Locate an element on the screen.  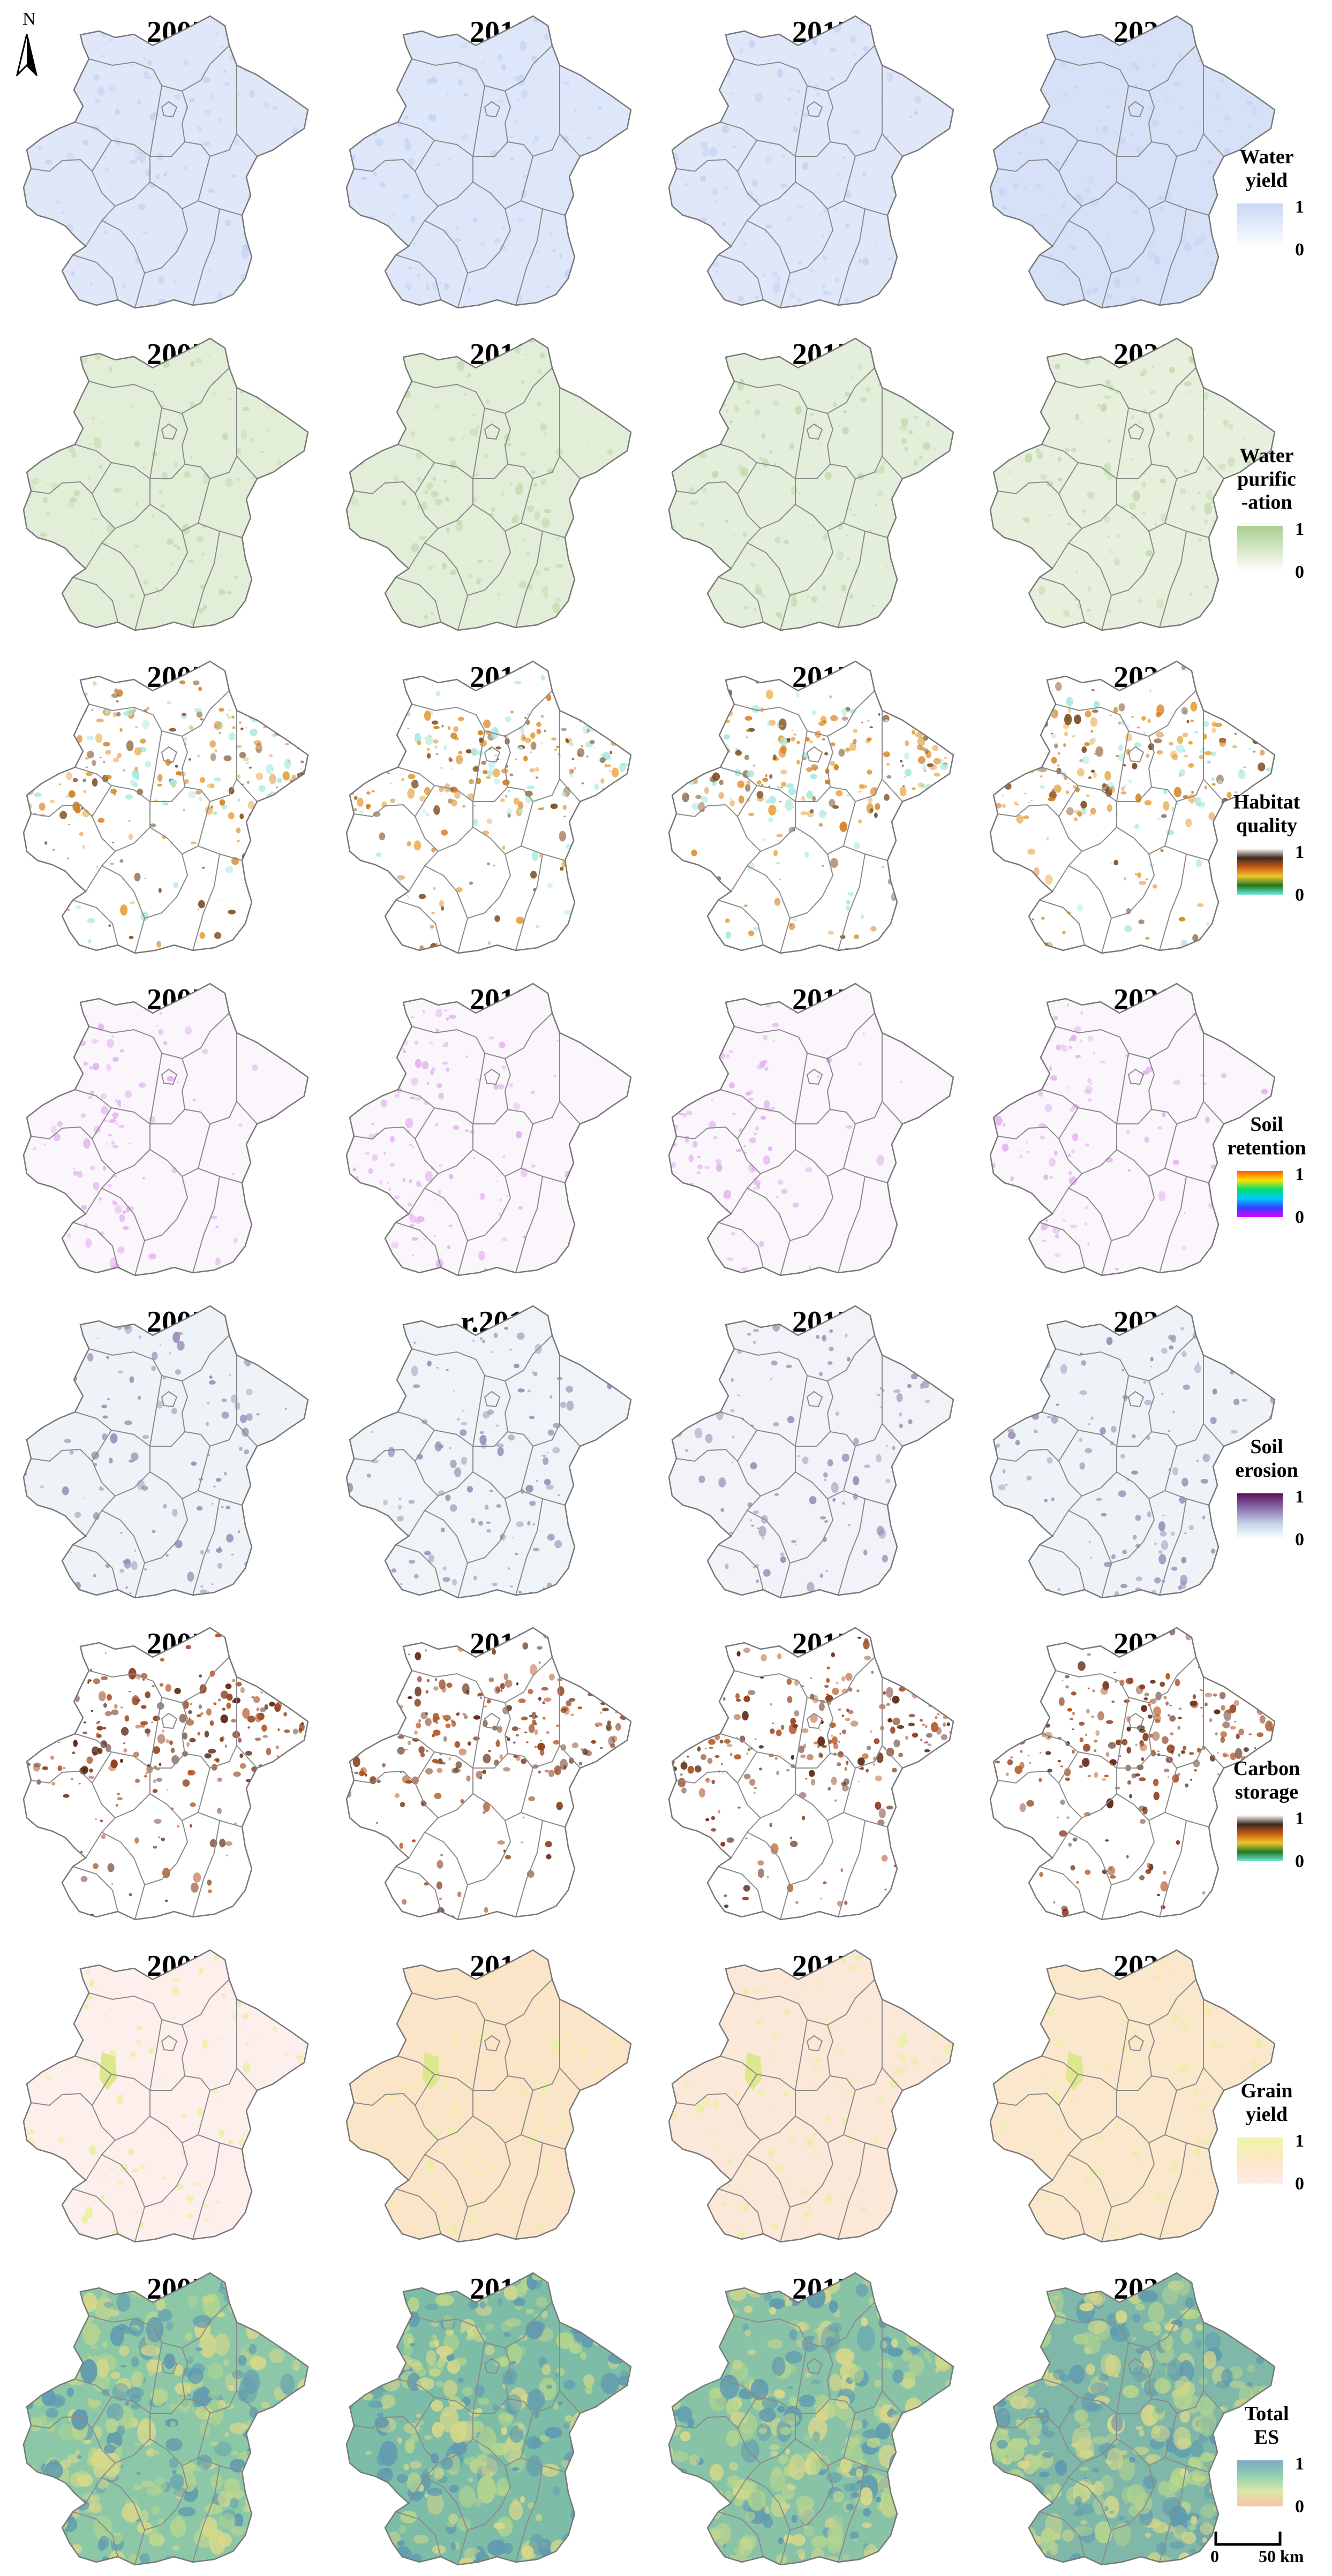
habitat-quality-legend-title: Habitat quality is located at coordinates (1266, 814).